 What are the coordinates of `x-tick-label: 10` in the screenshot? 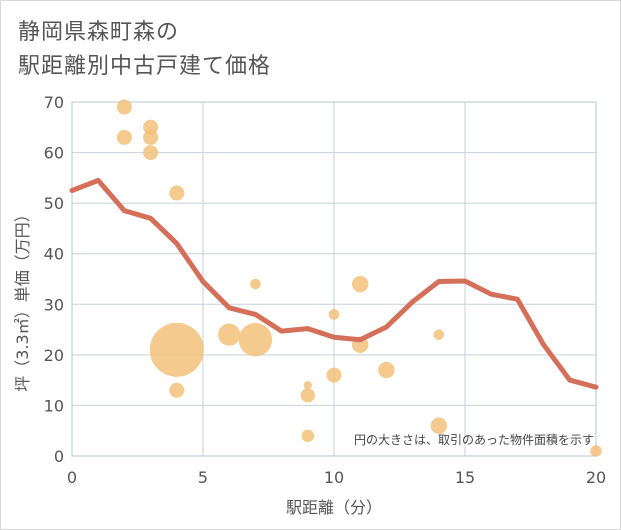 It's located at (334, 477).